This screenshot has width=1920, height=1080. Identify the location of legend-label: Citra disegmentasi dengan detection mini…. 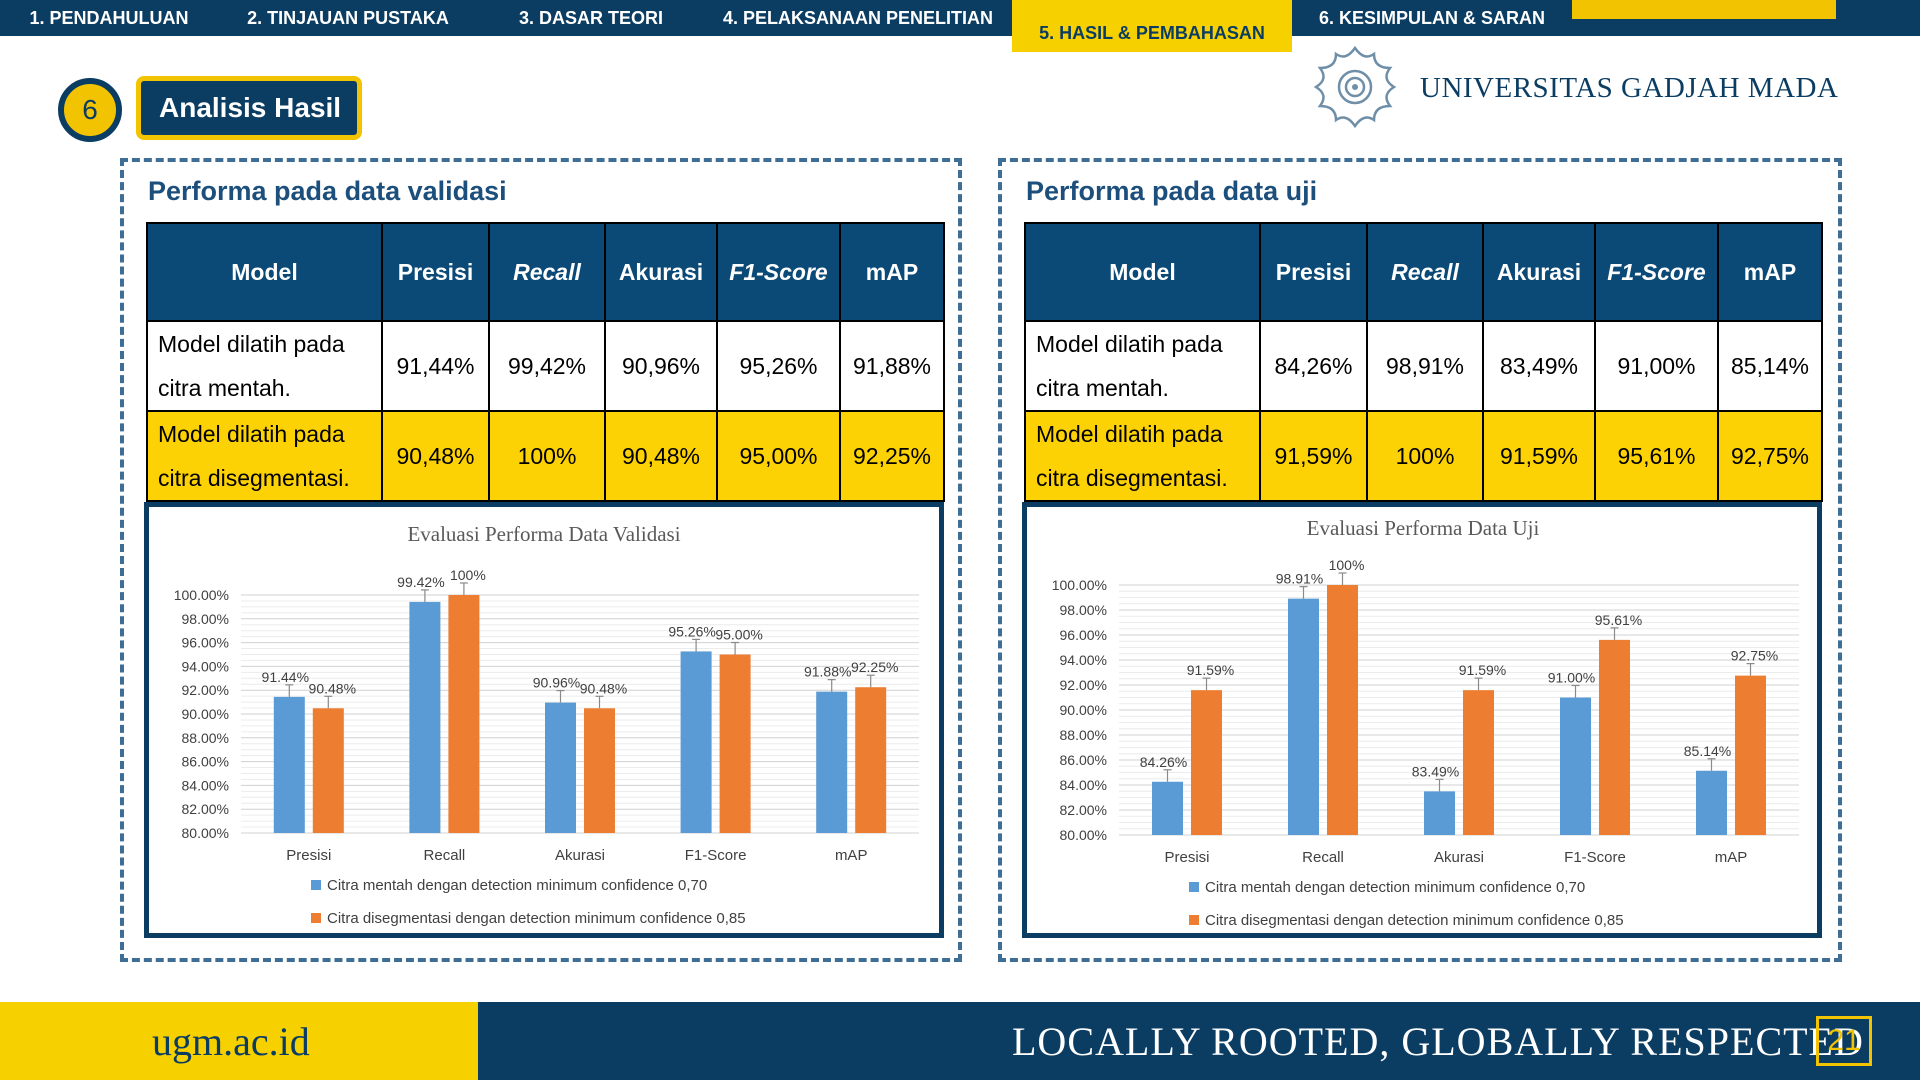
(1414, 920).